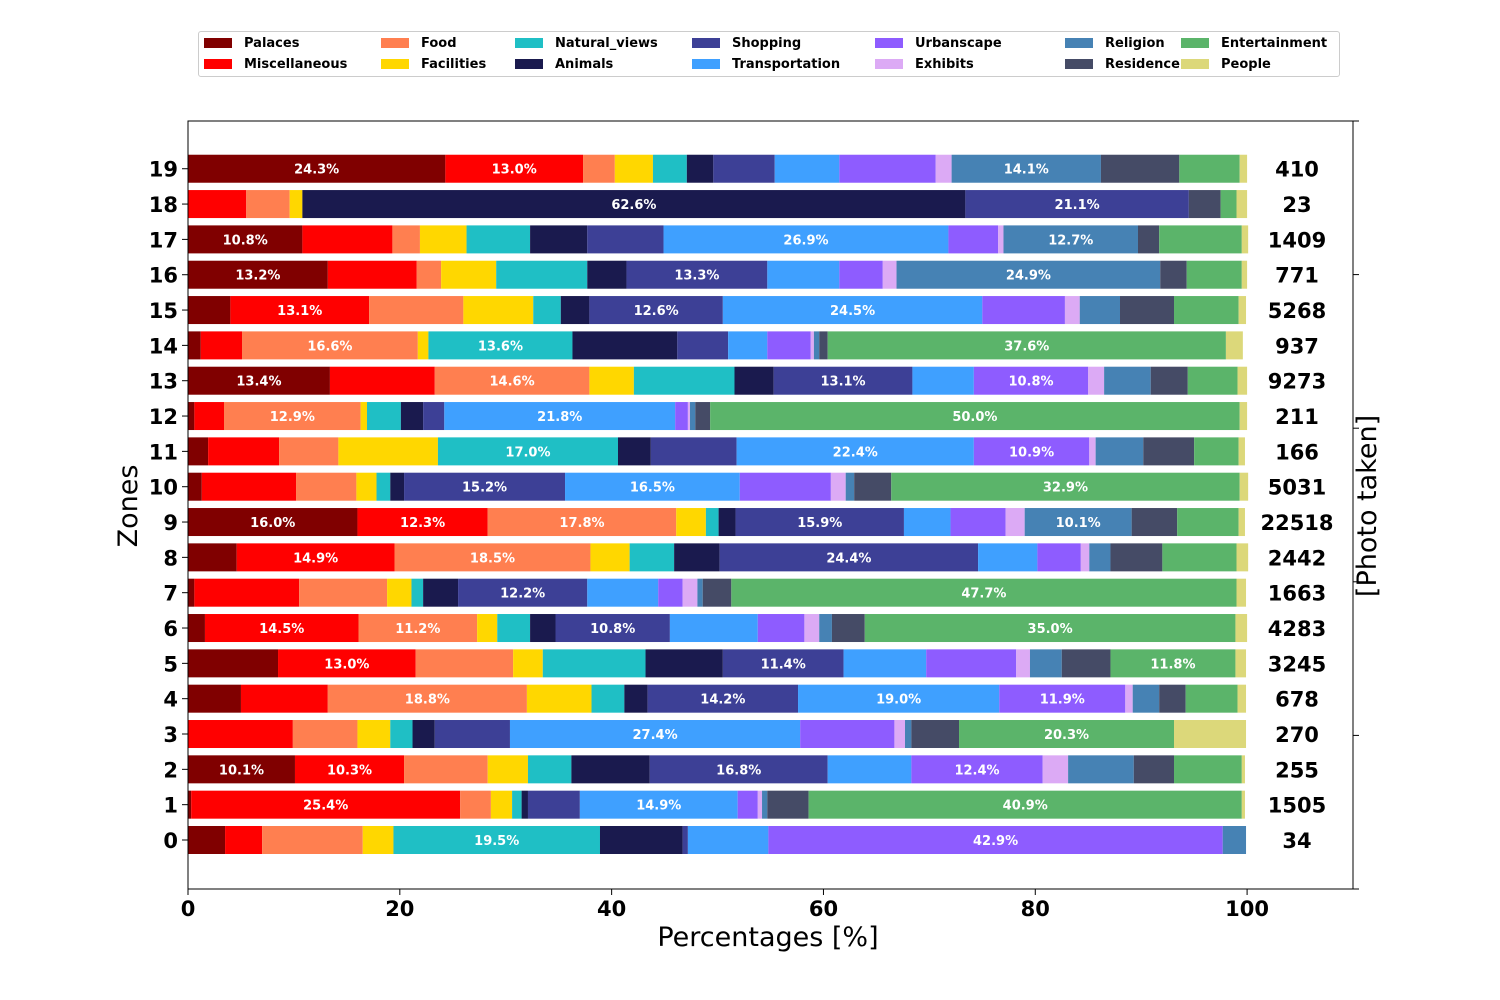  I want to click on y-tick-label: 5, so click(170, 664).